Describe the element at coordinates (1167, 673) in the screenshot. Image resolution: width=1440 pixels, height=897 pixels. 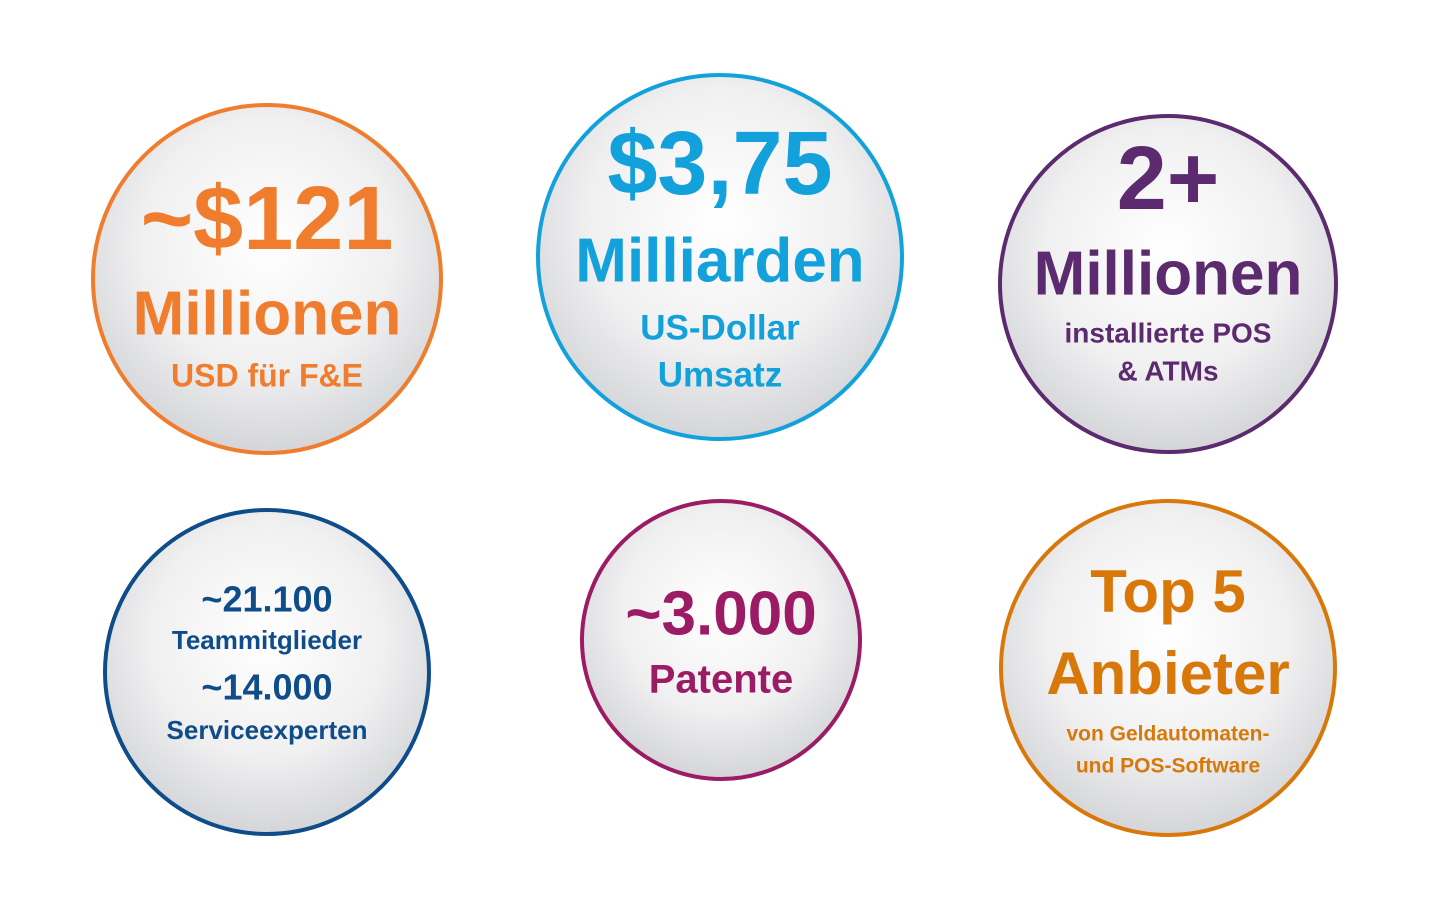
I see `badge-text: Anbieter` at that location.